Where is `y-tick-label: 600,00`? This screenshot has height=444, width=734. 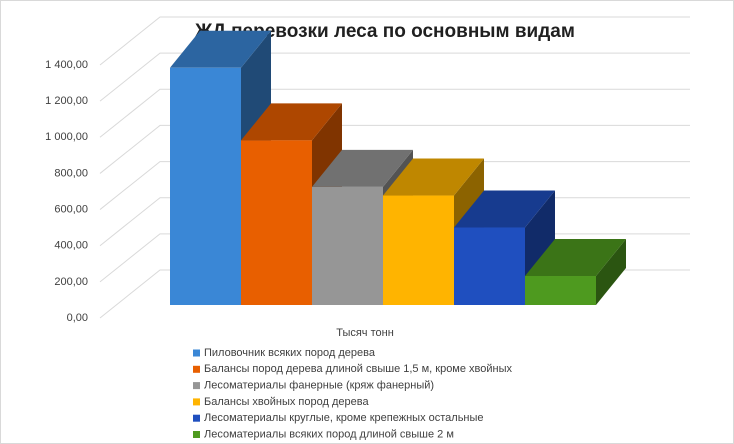 y-tick-label: 600,00 is located at coordinates (71, 209).